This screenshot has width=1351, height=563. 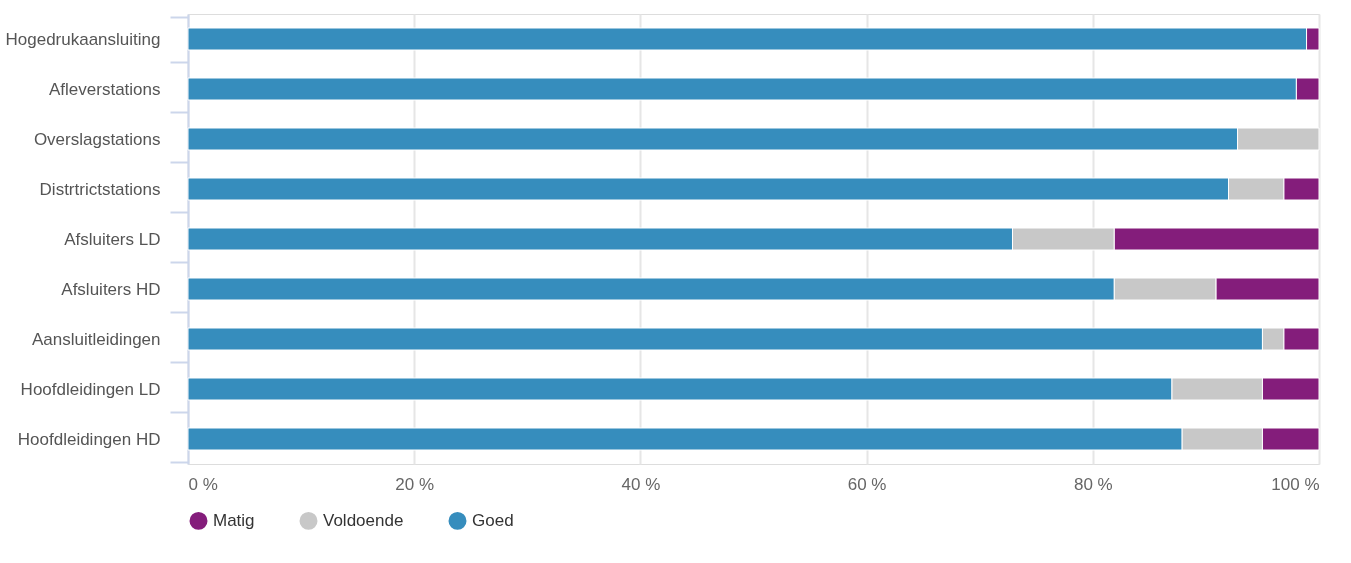 What do you see at coordinates (96, 339) in the screenshot?
I see `y-tick-label: Aansluitleidingen` at bounding box center [96, 339].